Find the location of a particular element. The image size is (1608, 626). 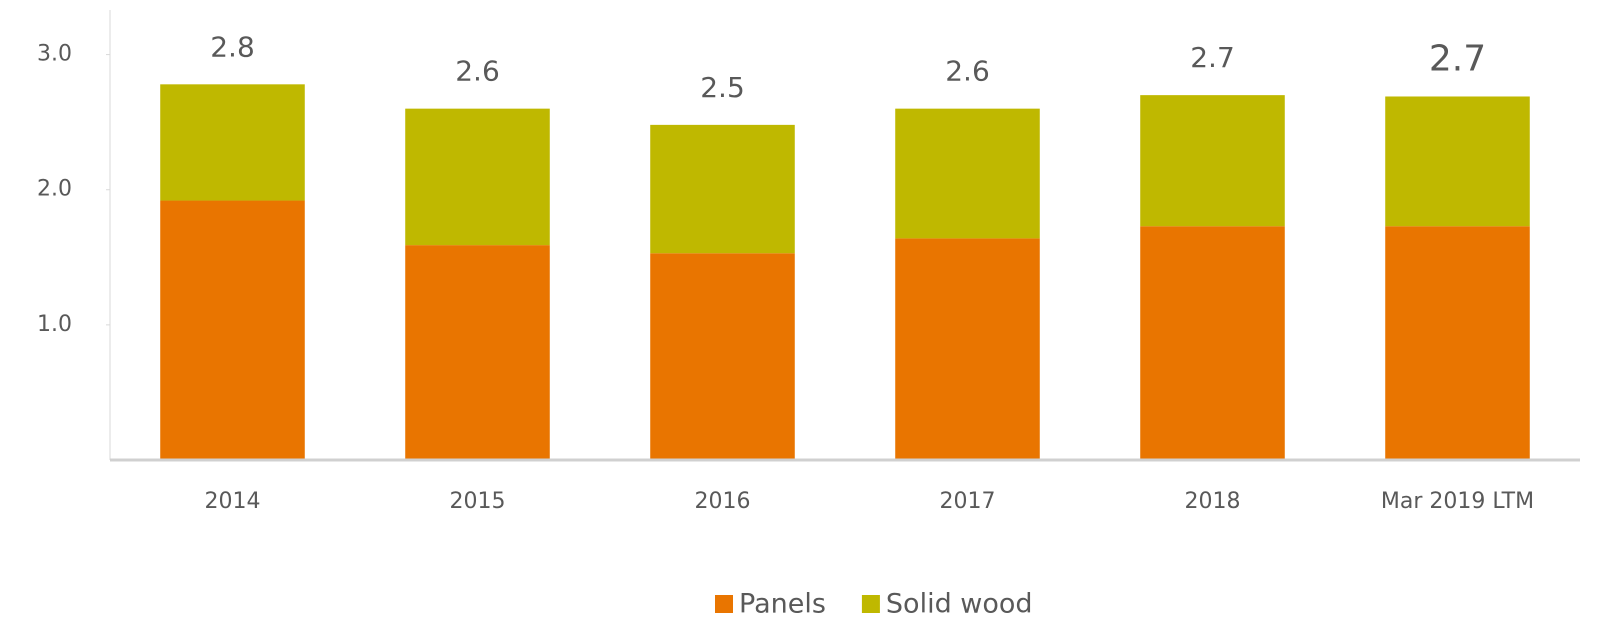

x-tick-label: 2018 is located at coordinates (1213, 501).